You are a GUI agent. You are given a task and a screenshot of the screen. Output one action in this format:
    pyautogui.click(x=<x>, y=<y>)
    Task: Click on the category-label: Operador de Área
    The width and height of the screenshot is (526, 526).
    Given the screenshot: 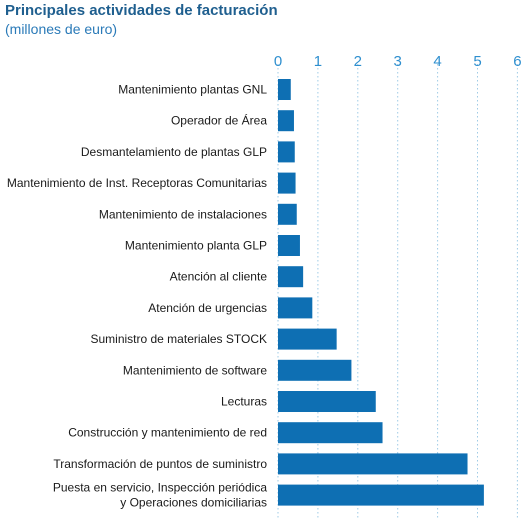 What is the action you would take?
    pyautogui.click(x=219, y=120)
    